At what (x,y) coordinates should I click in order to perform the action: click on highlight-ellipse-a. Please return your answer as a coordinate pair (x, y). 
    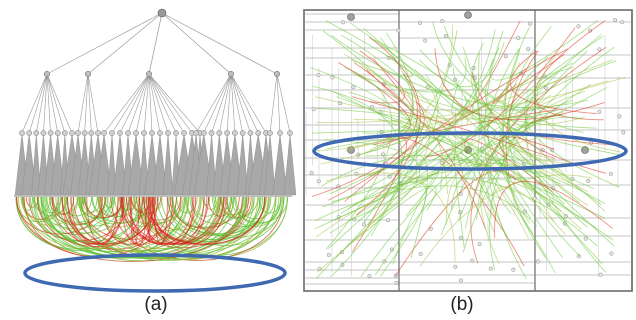
    Looking at the image, I should click on (155, 273).